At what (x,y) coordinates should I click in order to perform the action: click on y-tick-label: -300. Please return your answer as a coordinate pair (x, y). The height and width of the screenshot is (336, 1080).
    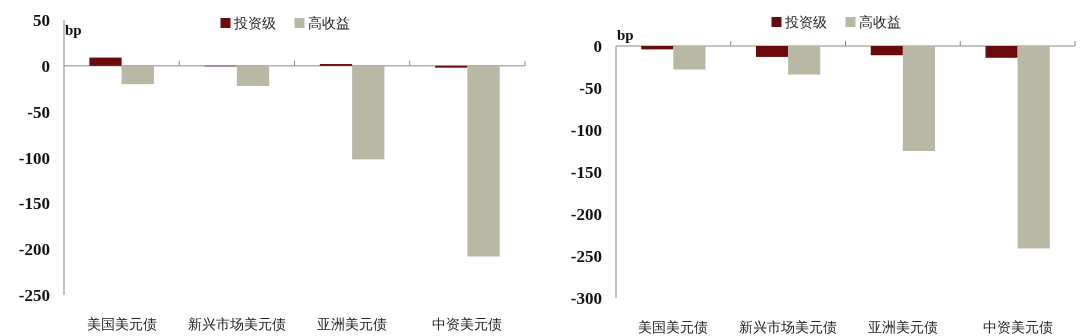
    Looking at the image, I should click on (586, 298).